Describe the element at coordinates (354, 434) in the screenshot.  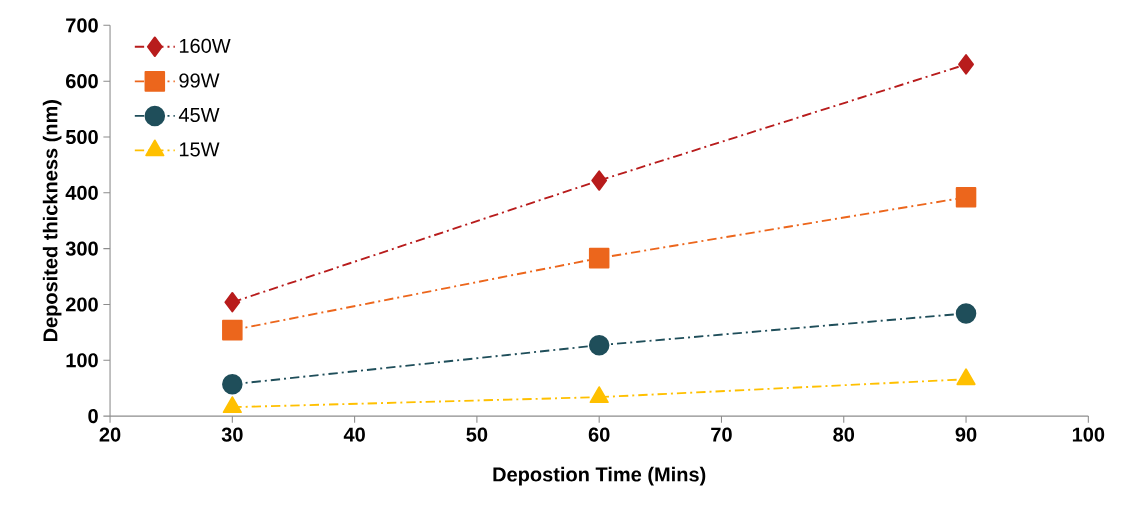
I see `x-tick-label: 40` at that location.